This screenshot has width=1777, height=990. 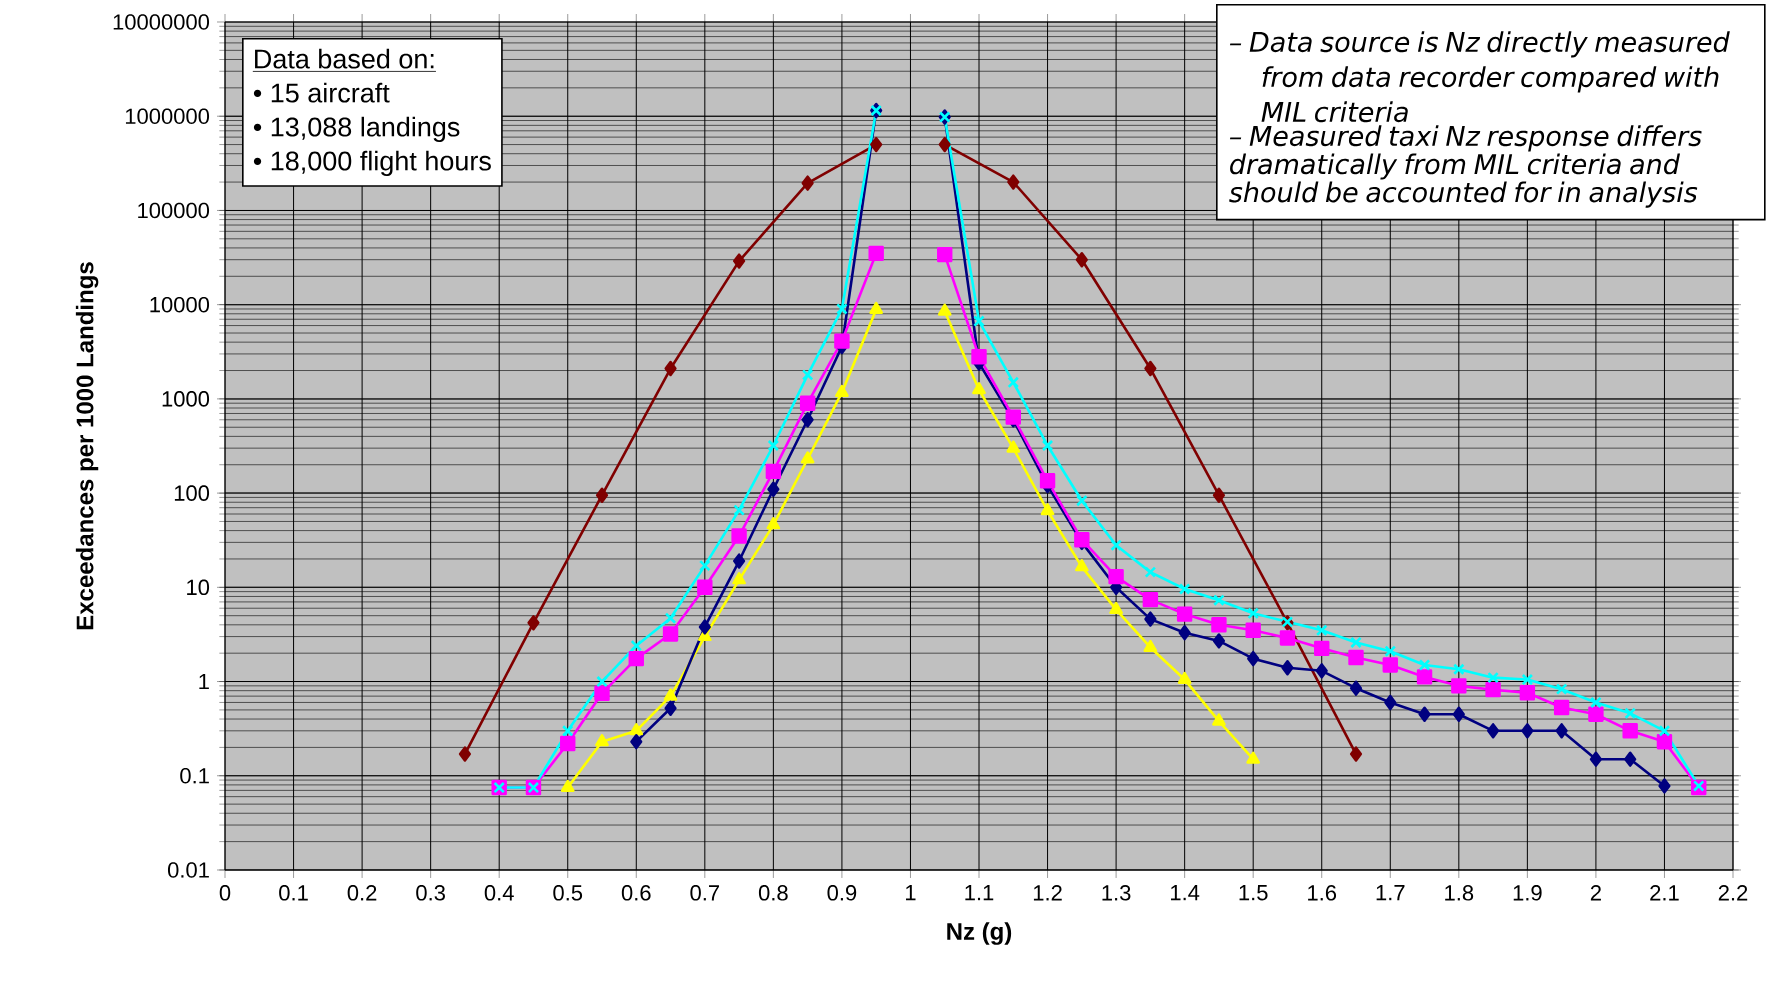 What do you see at coordinates (1047, 893) in the screenshot?
I see `x-tick-label: 1.2` at bounding box center [1047, 893].